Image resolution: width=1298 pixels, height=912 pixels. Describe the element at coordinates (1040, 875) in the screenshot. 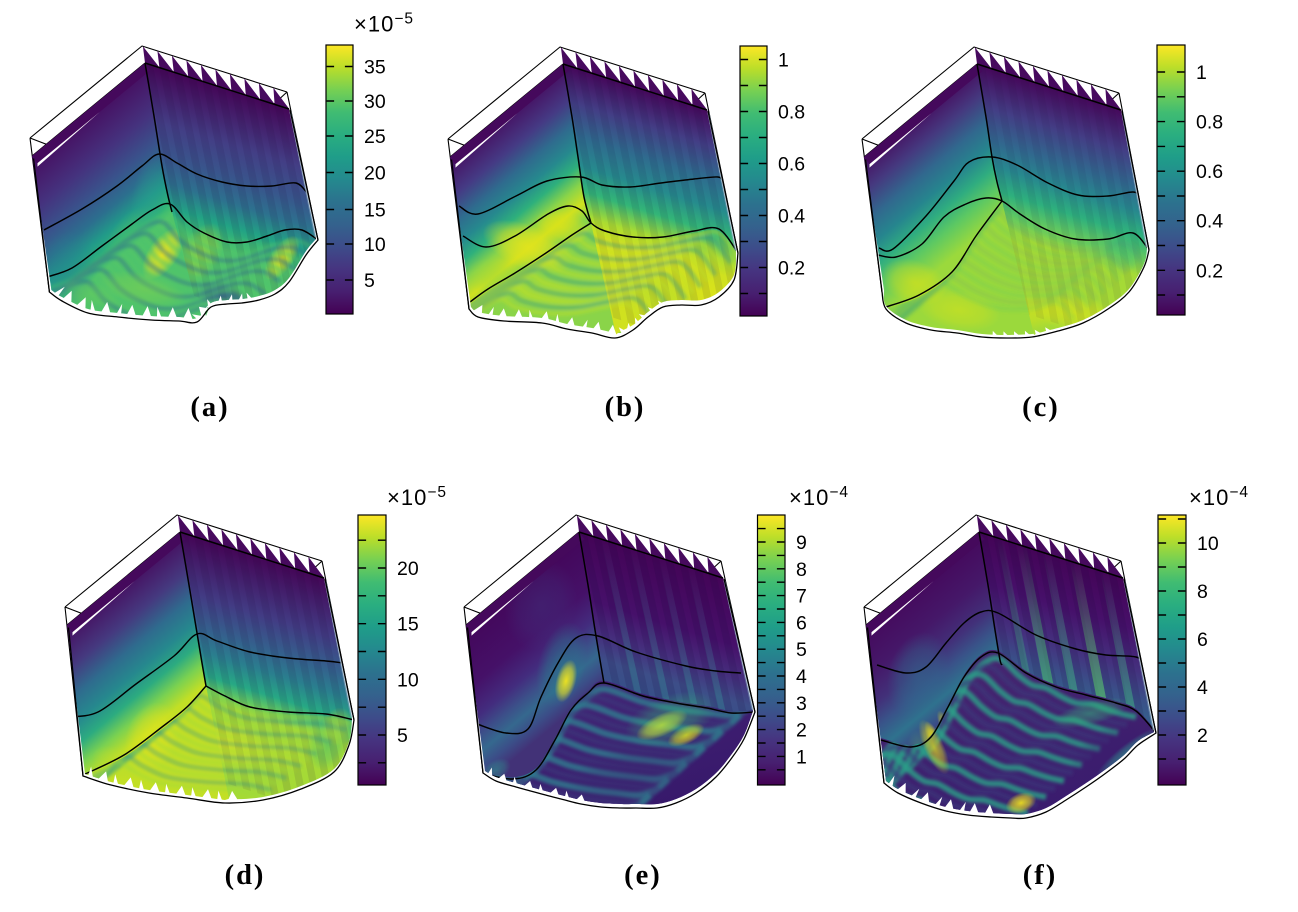

I see `svg-text: (f)` at that location.